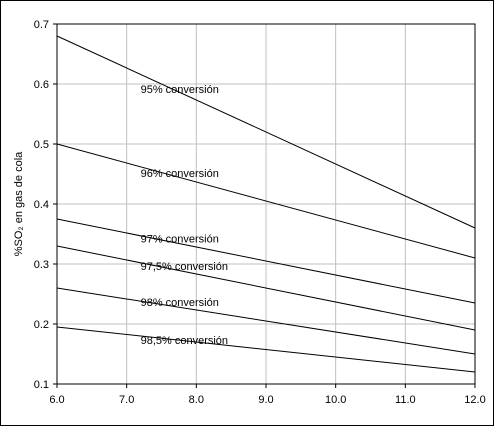  Describe the element at coordinates (180, 174) in the screenshot. I see `series-label: 96% conversión` at that location.